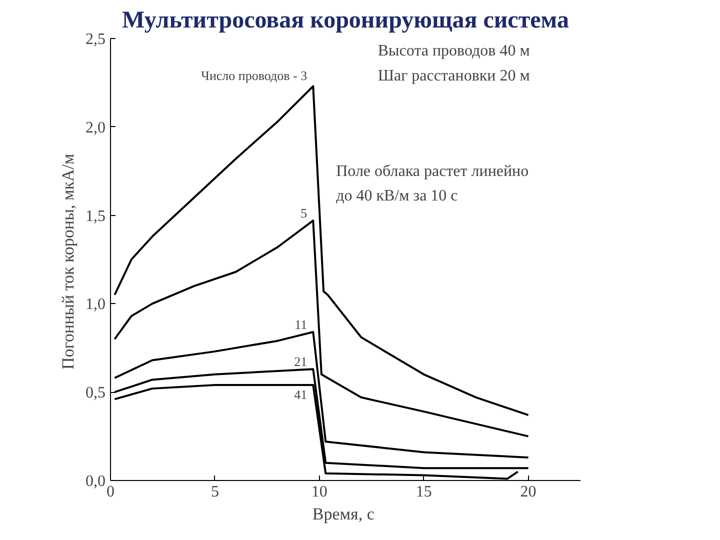 The height and width of the screenshot is (540, 720). I want to click on x-tick-label: 5, so click(214, 492).